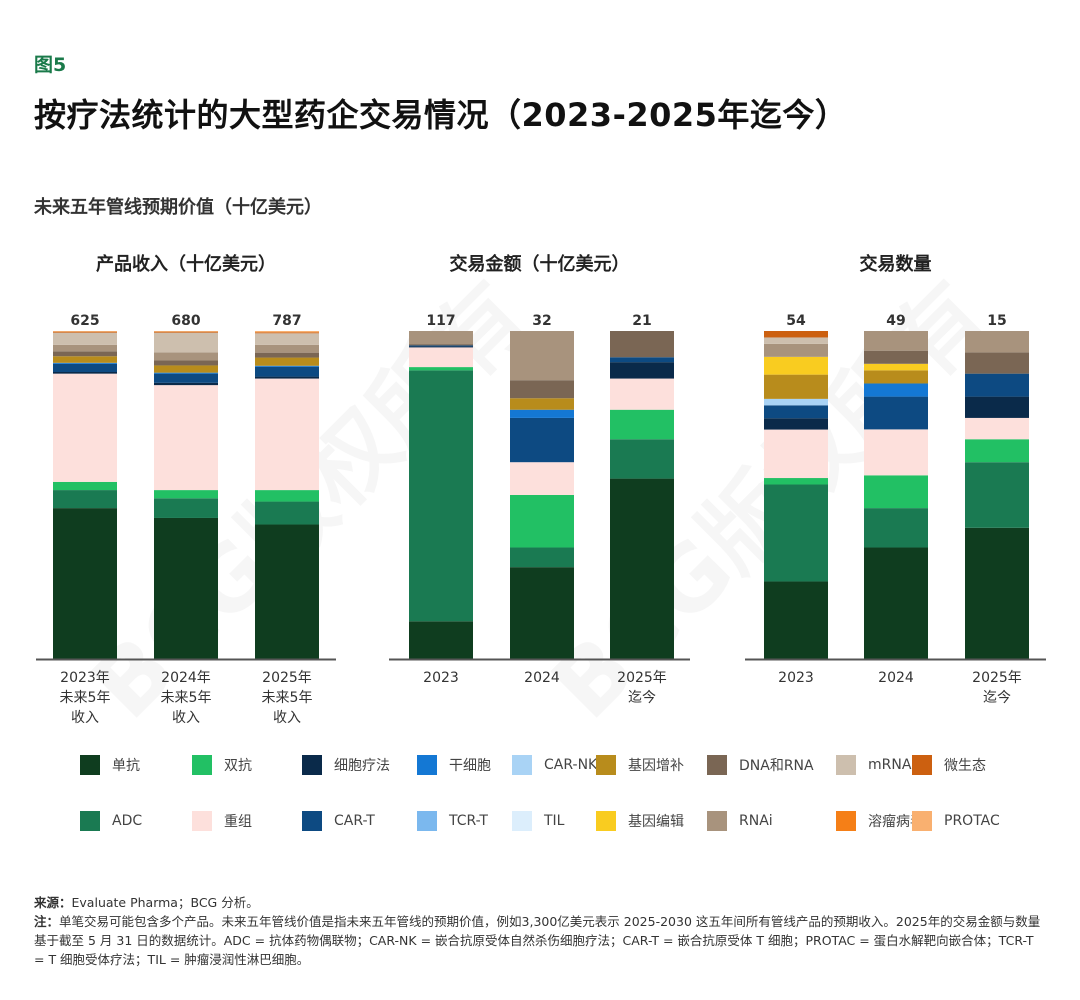  Describe the element at coordinates (452, 821) in the screenshot. I see `legend-item: TCR-T` at that location.